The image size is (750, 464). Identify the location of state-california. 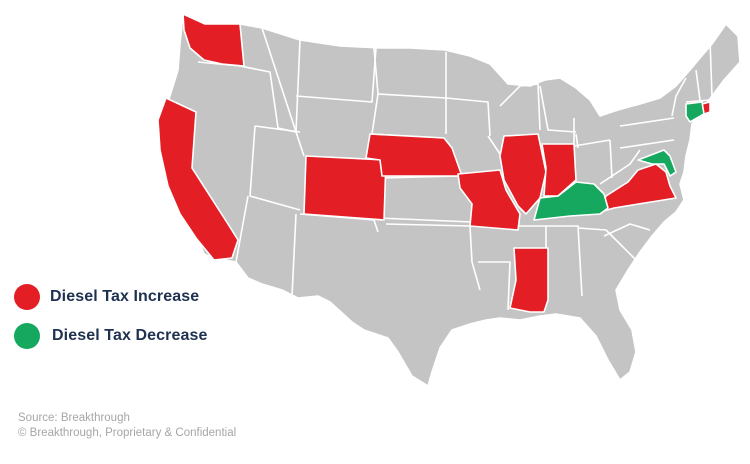
(198, 179).